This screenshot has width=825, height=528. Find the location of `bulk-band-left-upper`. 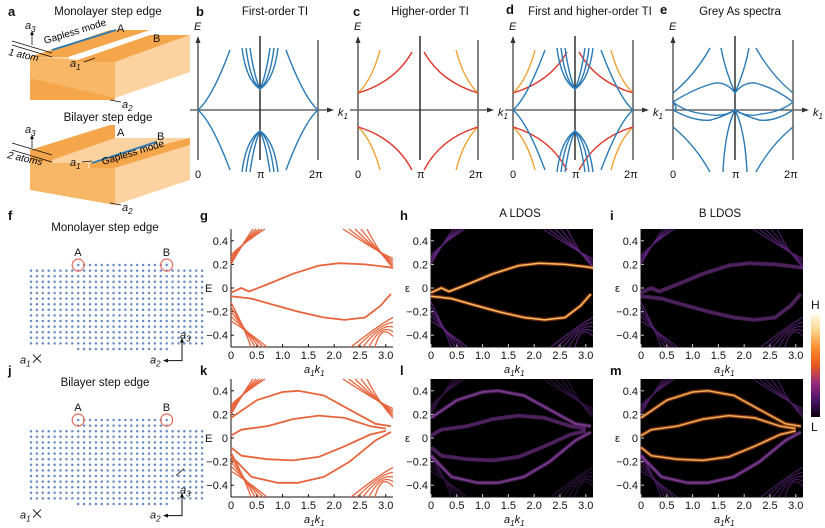

bulk-band-left-upper is located at coordinates (445, 394).